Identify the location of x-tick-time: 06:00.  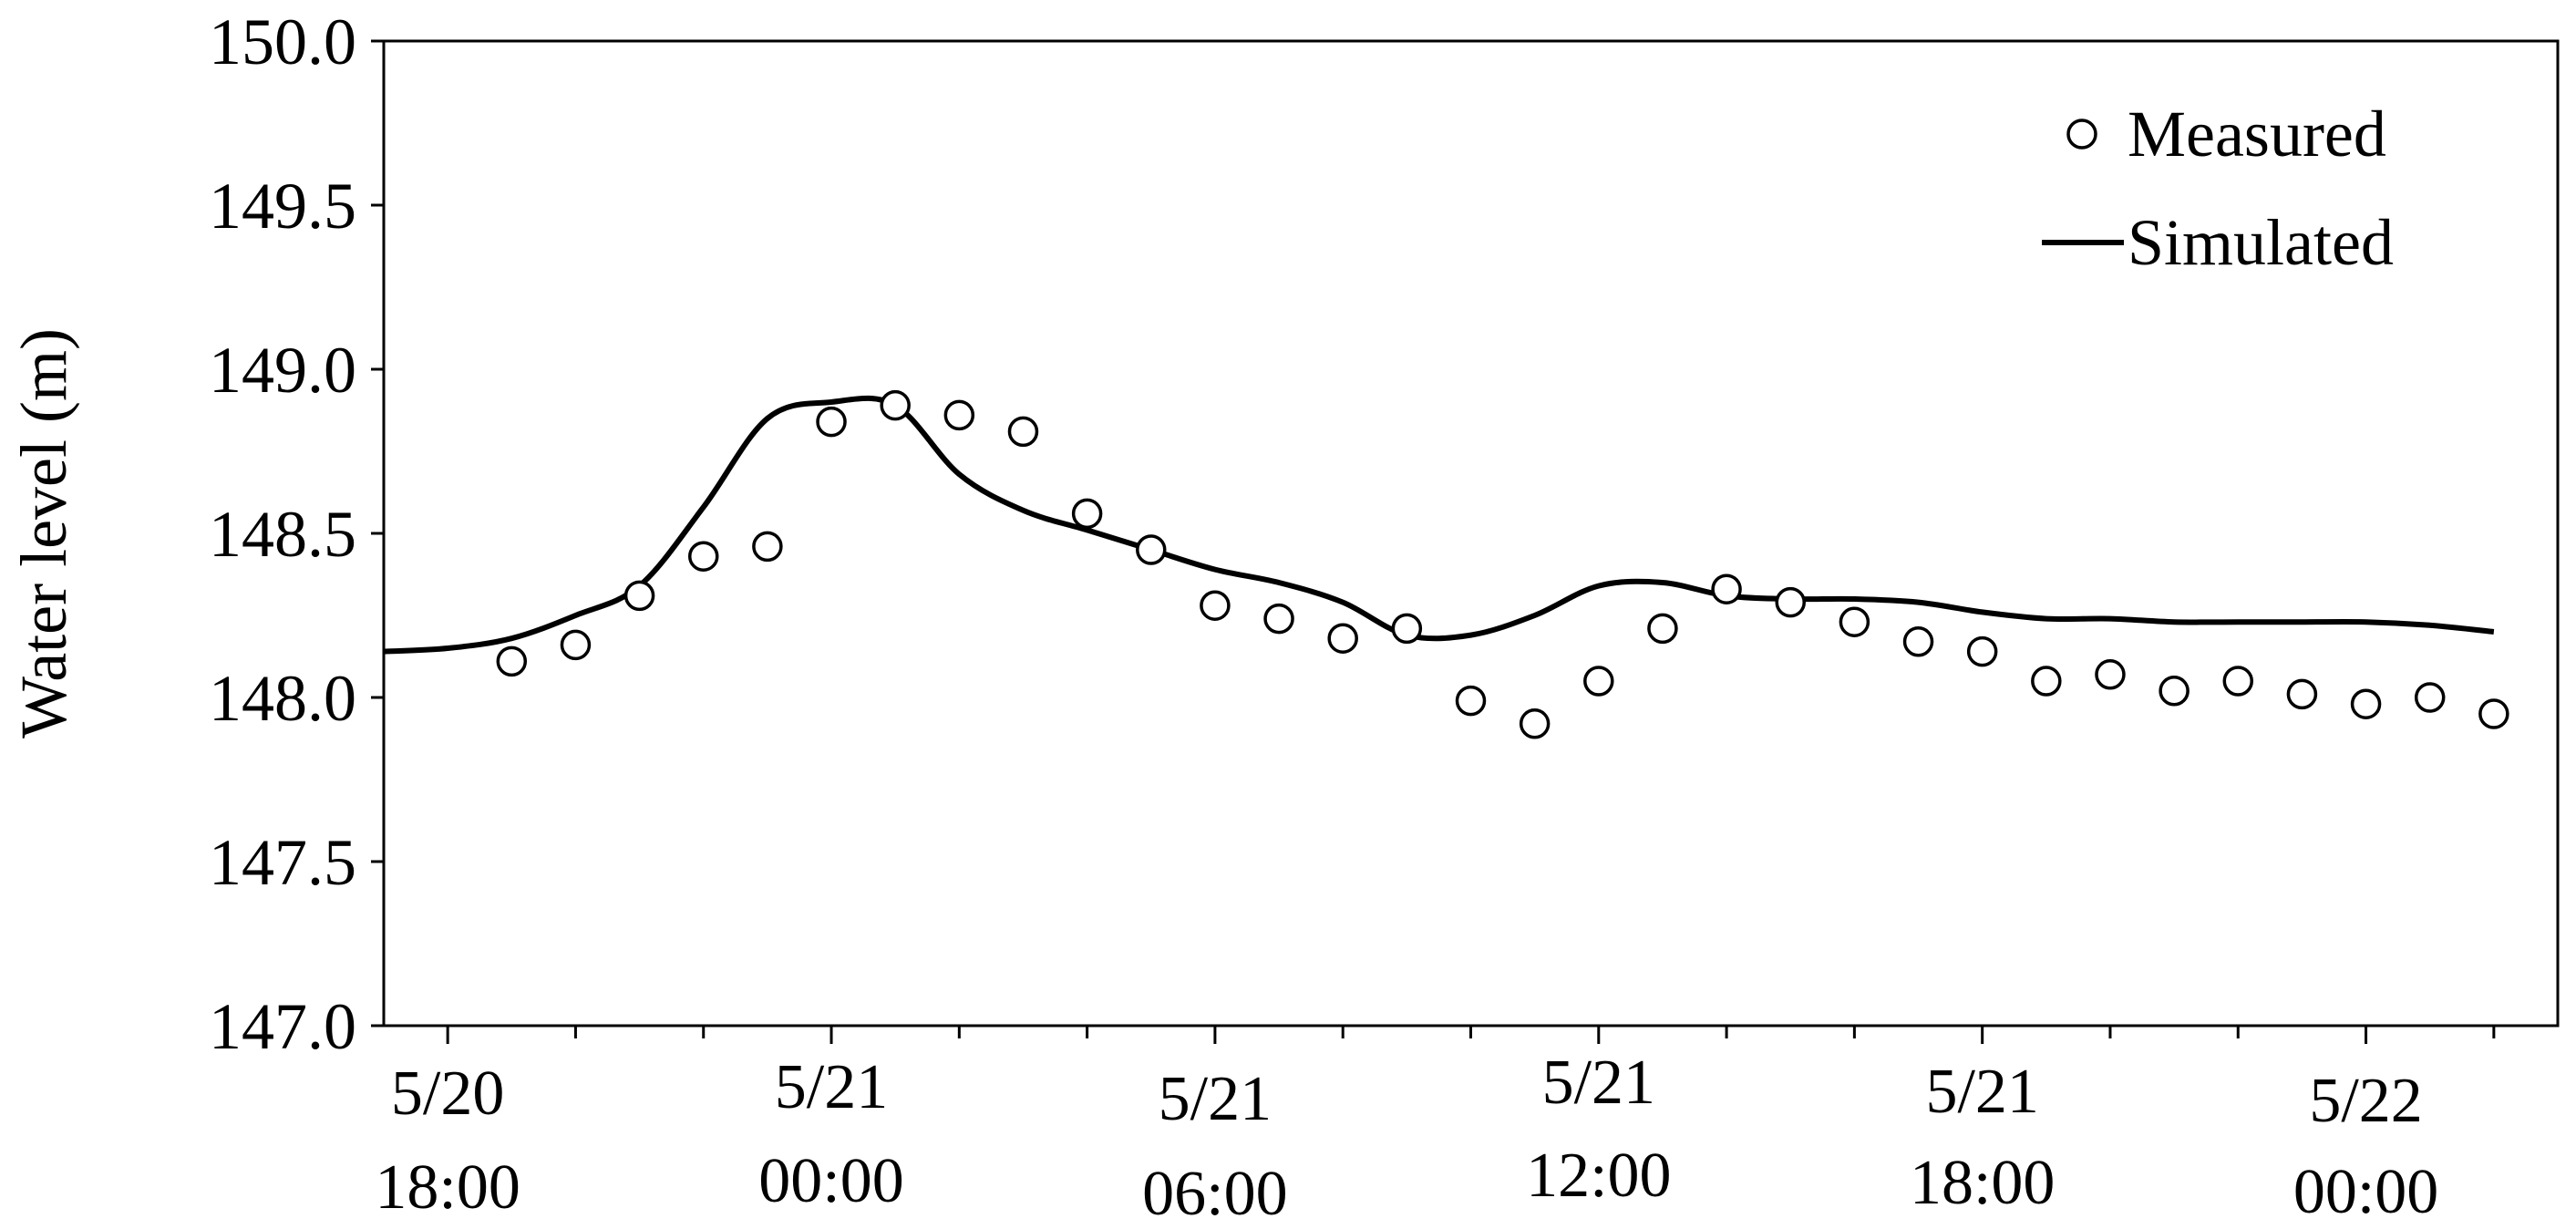
(1214, 1194).